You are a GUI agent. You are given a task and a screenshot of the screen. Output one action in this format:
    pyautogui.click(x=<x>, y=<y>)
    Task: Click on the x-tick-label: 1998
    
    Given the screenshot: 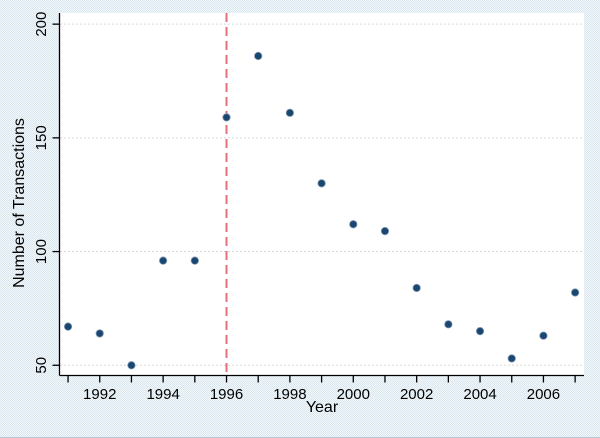 What is the action you would take?
    pyautogui.click(x=289, y=394)
    